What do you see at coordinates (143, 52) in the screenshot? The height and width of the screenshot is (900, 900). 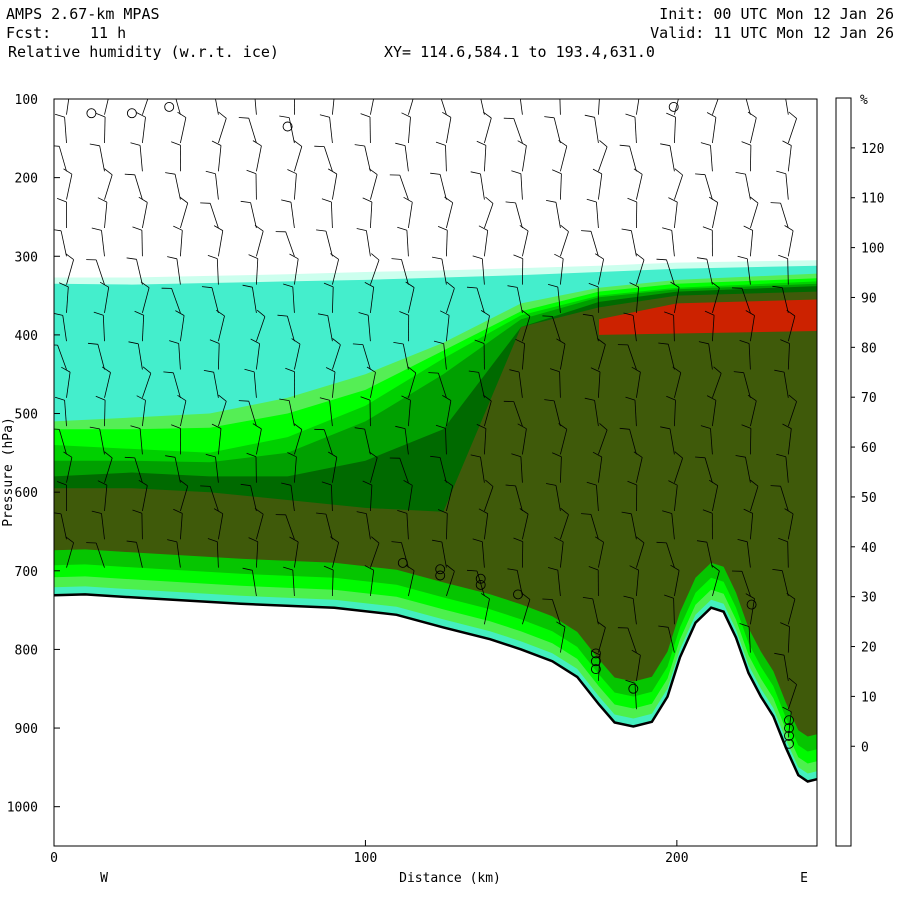 I see `variable-title: Relative humidity (w.r.t. ice)` at bounding box center [143, 52].